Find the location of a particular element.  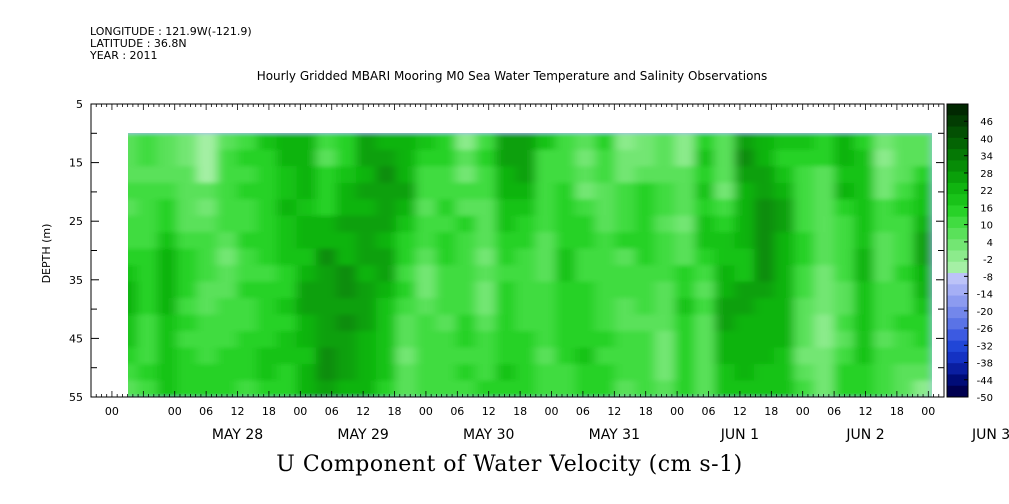

colorbar-label: -14 is located at coordinates (985, 295).